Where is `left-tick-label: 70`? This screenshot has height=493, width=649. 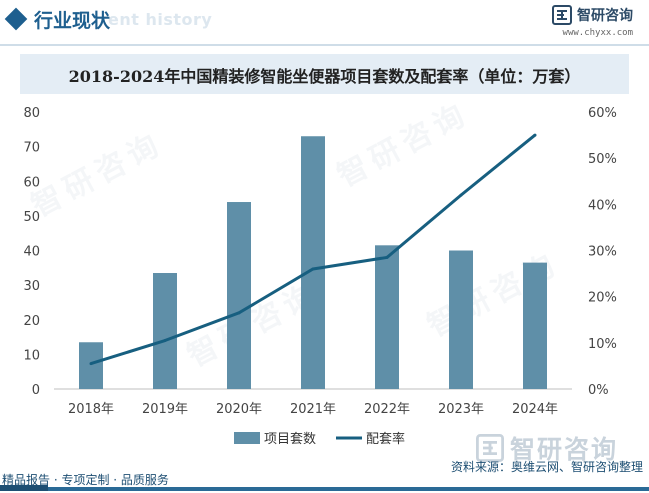
left-tick-label: 70 is located at coordinates (31, 148).